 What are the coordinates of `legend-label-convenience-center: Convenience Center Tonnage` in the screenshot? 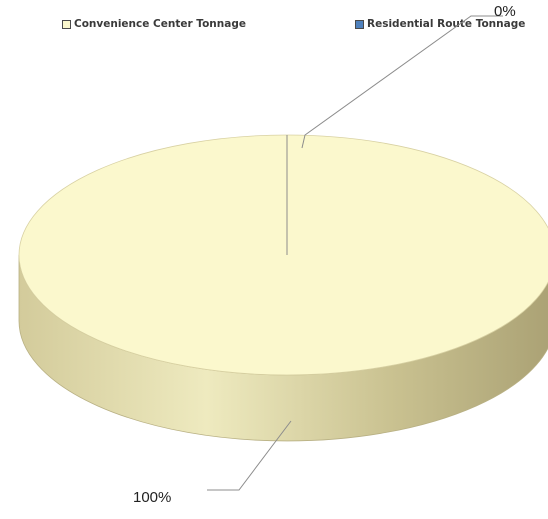 It's located at (160, 24).